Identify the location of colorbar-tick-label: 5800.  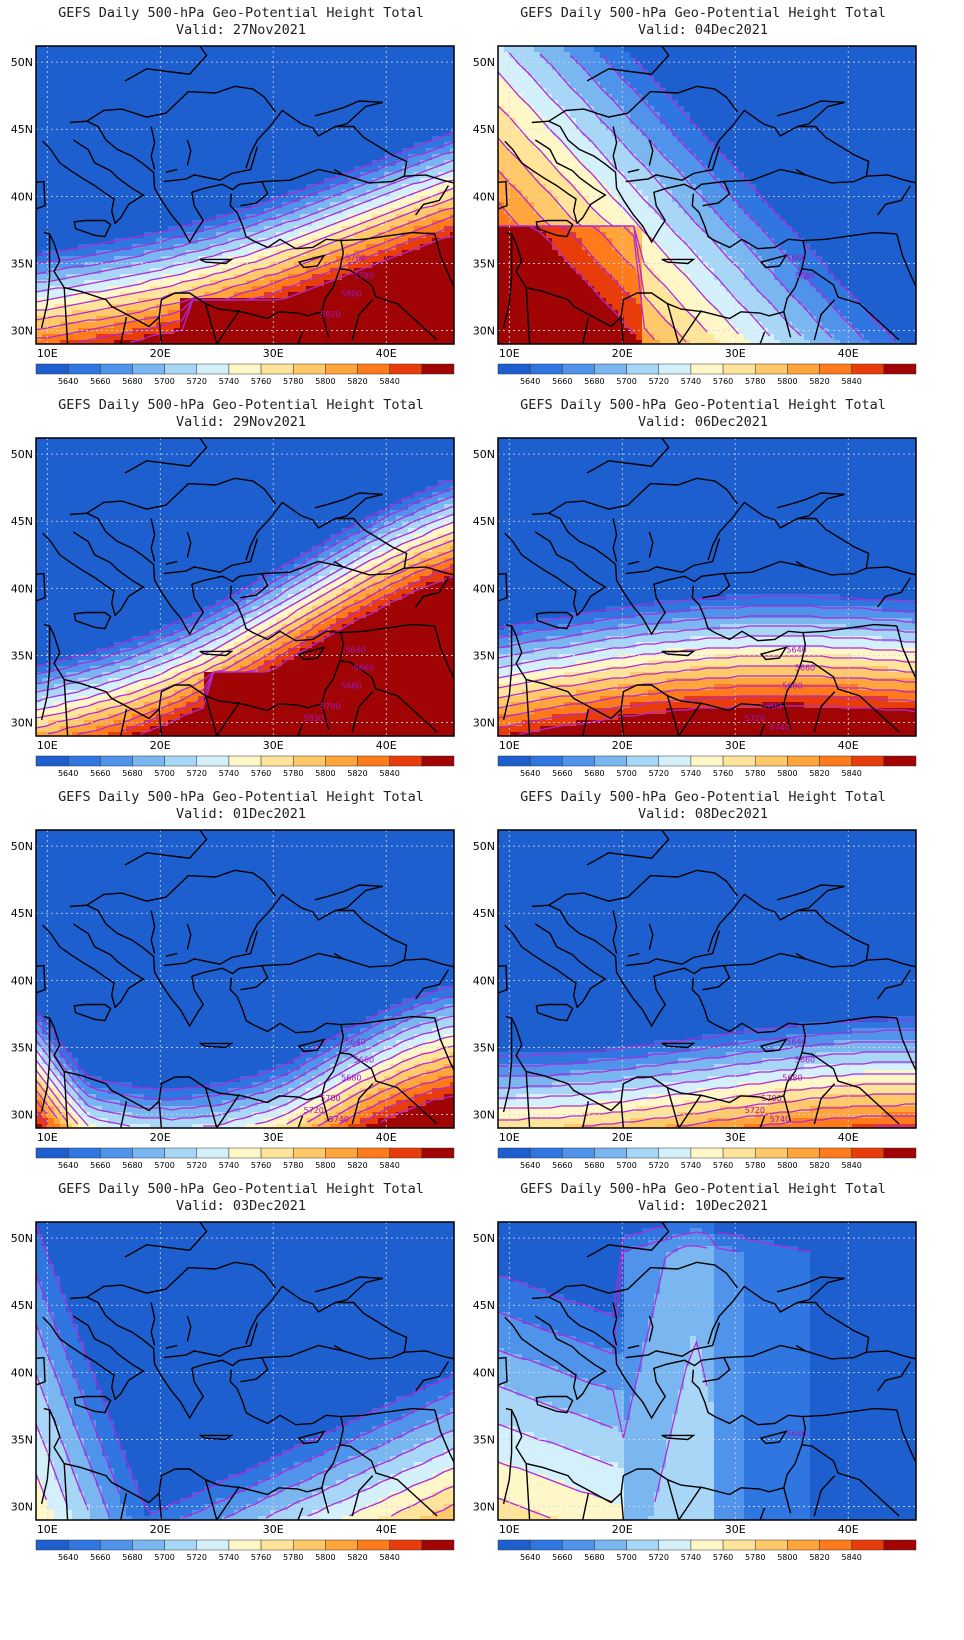
(325, 773).